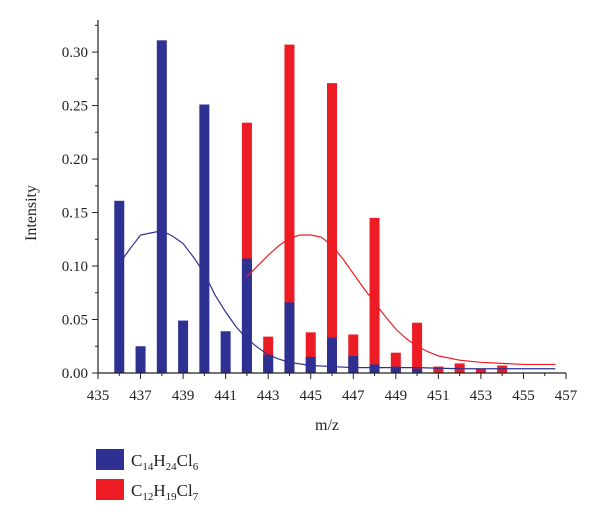 This screenshot has width=600, height=522. I want to click on legend-swatch-blue, so click(110, 459).